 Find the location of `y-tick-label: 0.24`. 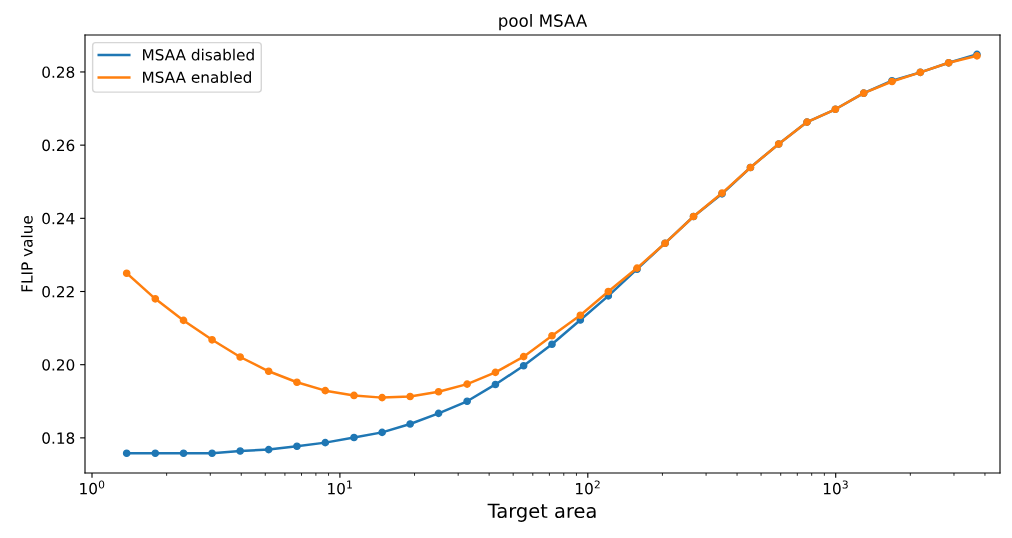

y-tick-label: 0.24 is located at coordinates (58, 218).